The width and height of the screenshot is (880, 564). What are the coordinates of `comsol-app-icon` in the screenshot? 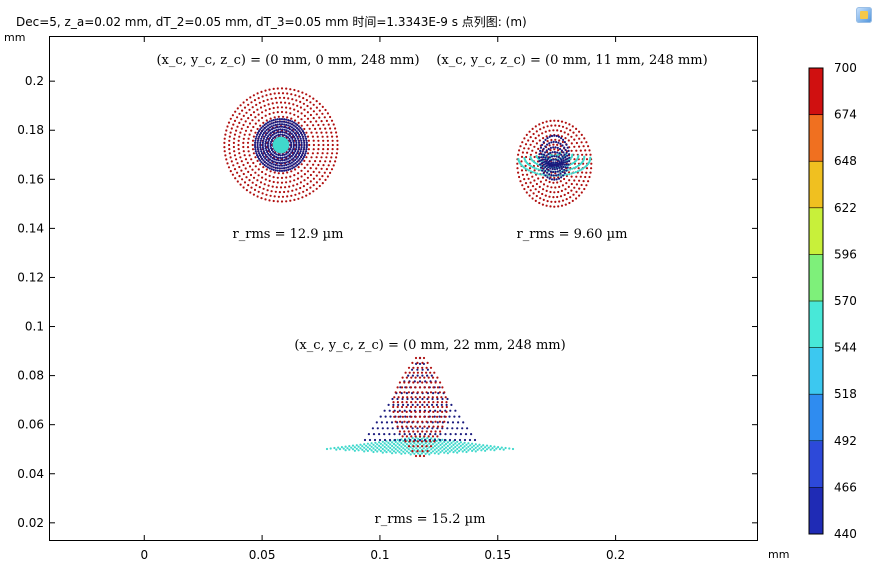 It's located at (864, 15).